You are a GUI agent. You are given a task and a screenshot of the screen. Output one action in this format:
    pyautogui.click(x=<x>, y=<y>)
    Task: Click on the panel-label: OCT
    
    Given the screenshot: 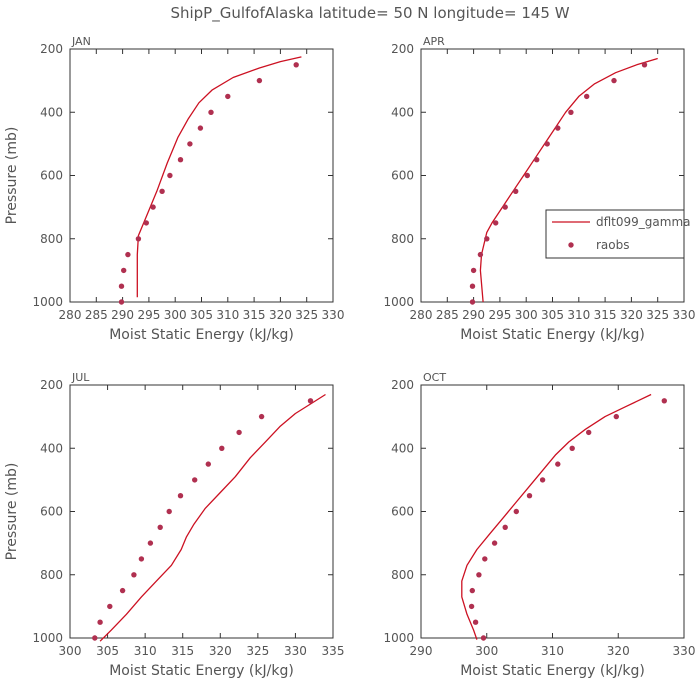 What is the action you would take?
    pyautogui.click(x=434, y=377)
    